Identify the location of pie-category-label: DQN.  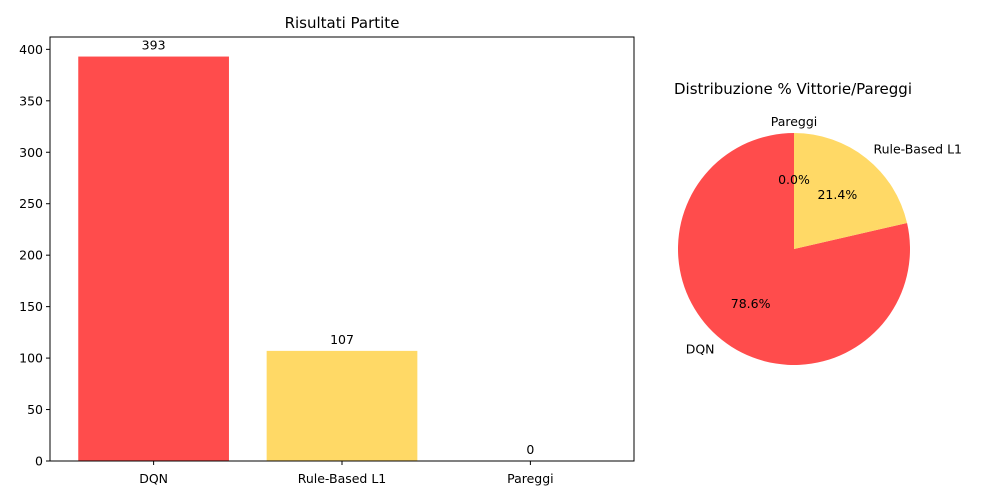
(700, 348).